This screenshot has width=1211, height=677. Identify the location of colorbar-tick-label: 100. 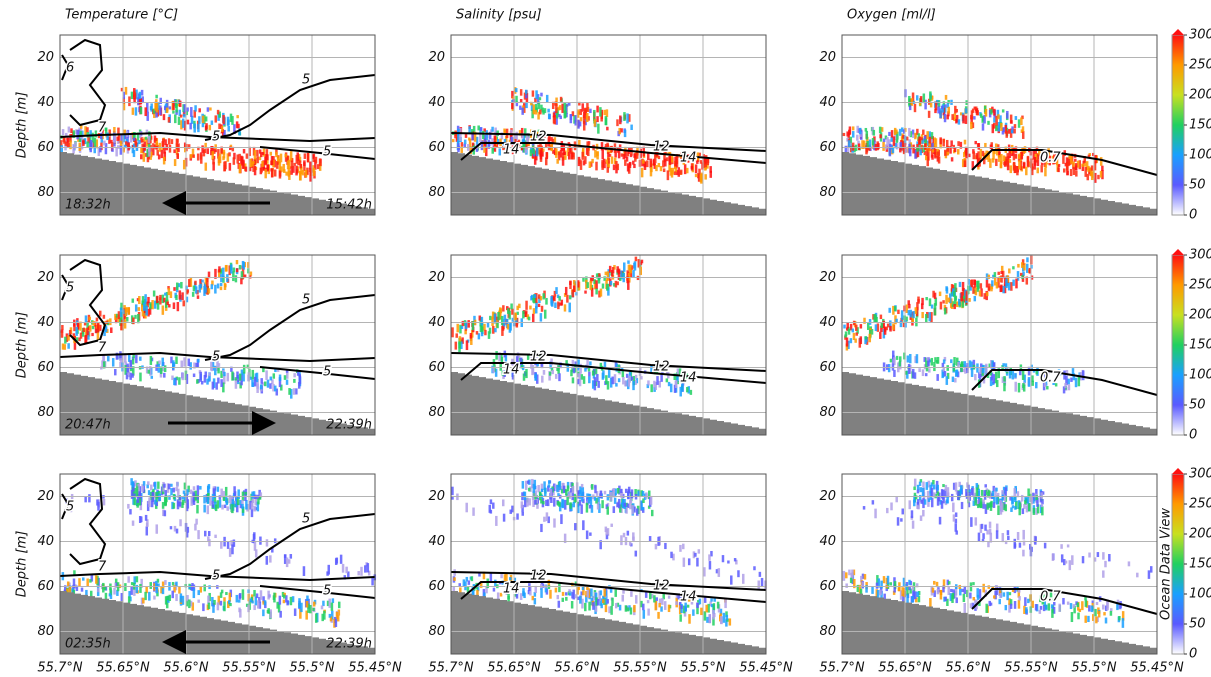
(1200, 155).